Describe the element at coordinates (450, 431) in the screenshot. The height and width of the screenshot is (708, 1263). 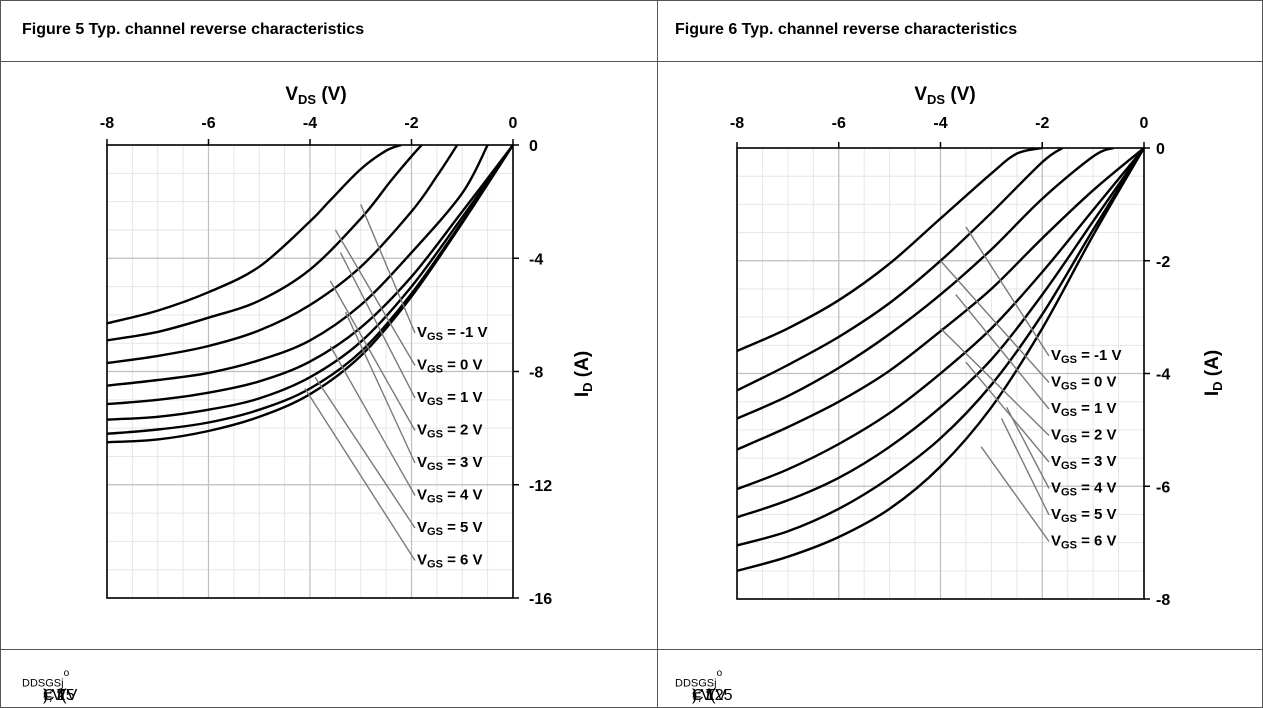
I see `chart0-series-label: VGS = 2 V` at that location.